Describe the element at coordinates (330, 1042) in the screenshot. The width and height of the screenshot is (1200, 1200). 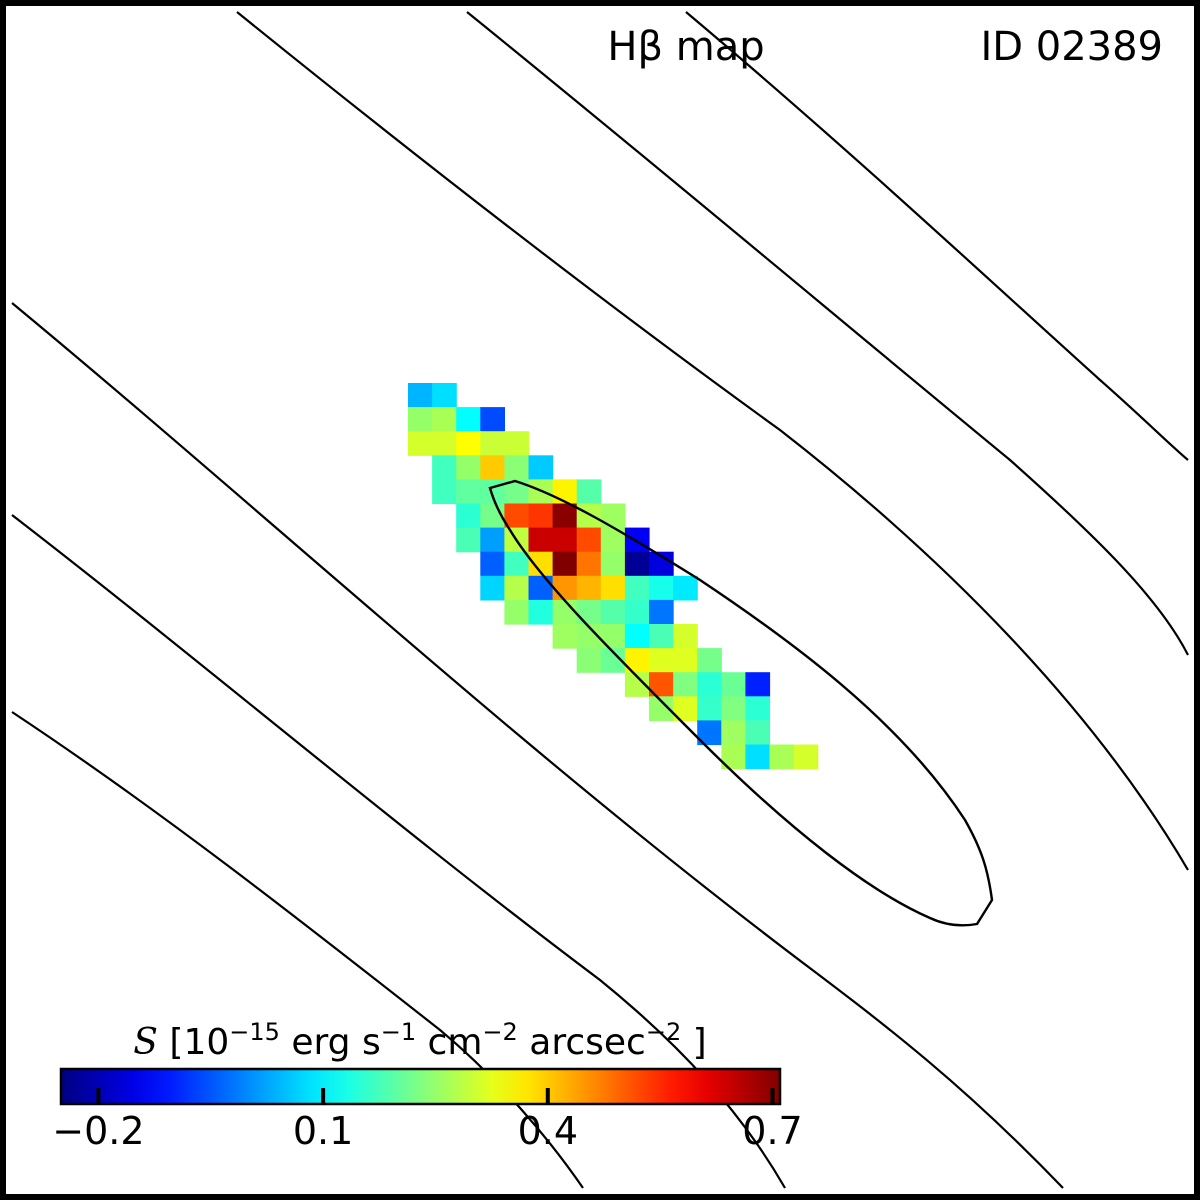
I see `colorbar-label-part: erg s` at that location.